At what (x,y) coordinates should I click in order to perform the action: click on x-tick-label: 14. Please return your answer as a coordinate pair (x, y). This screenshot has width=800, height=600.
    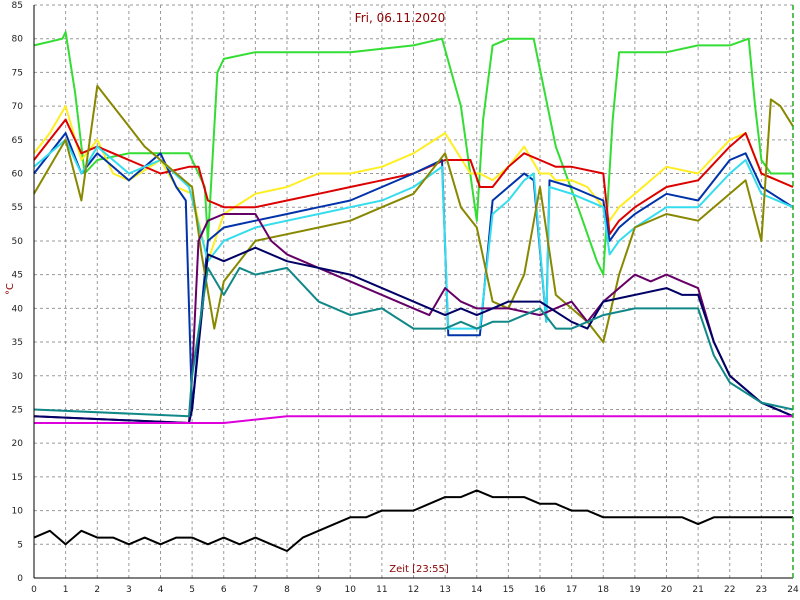
    Looking at the image, I should click on (477, 590).